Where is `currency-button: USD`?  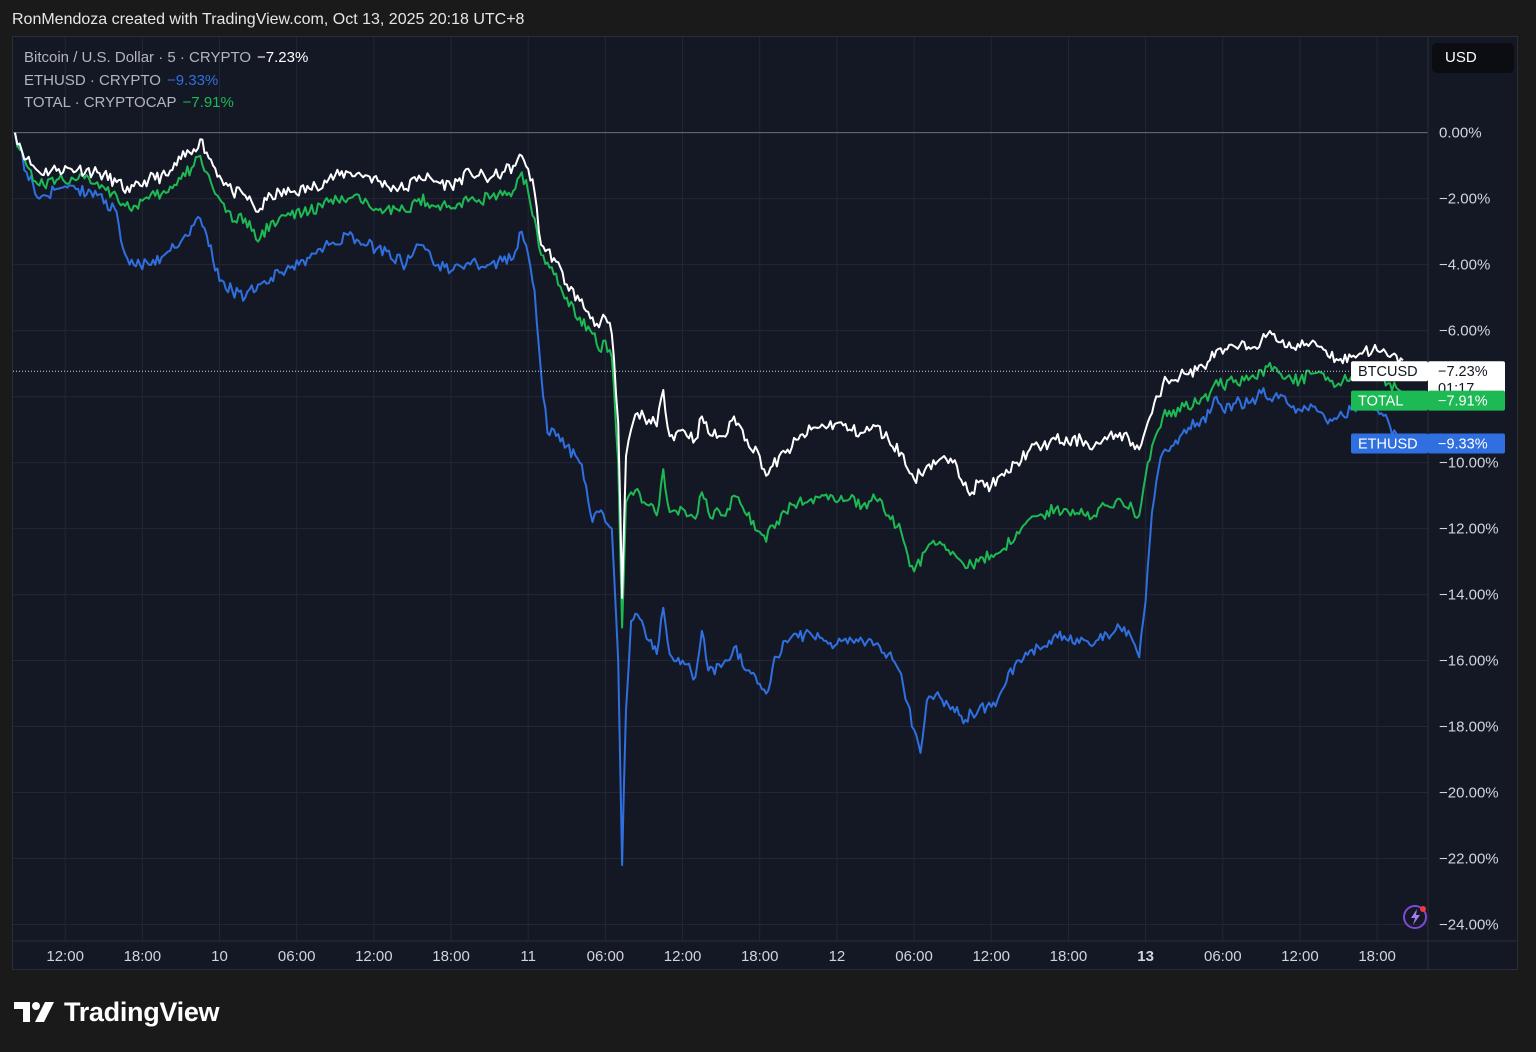 currency-button: USD is located at coordinates (1473, 58).